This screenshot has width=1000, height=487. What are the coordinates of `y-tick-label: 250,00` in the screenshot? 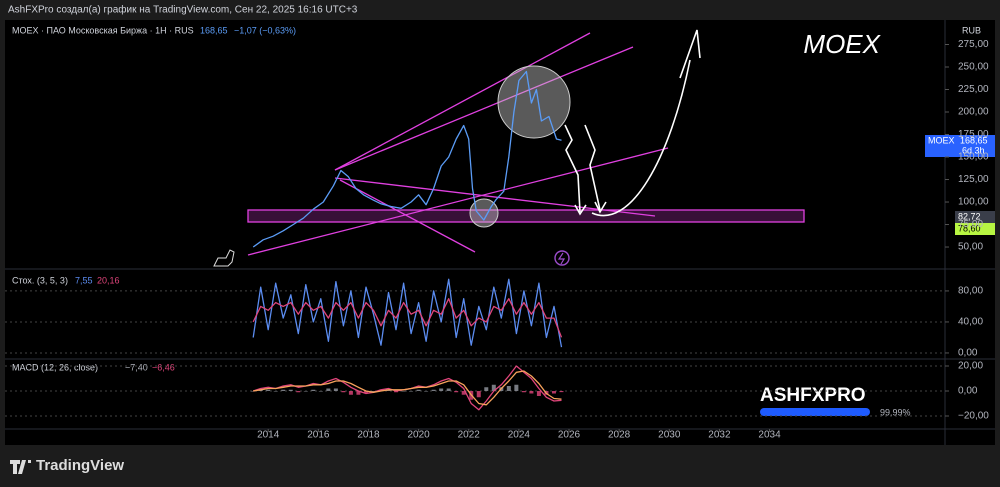 It's located at (973, 67).